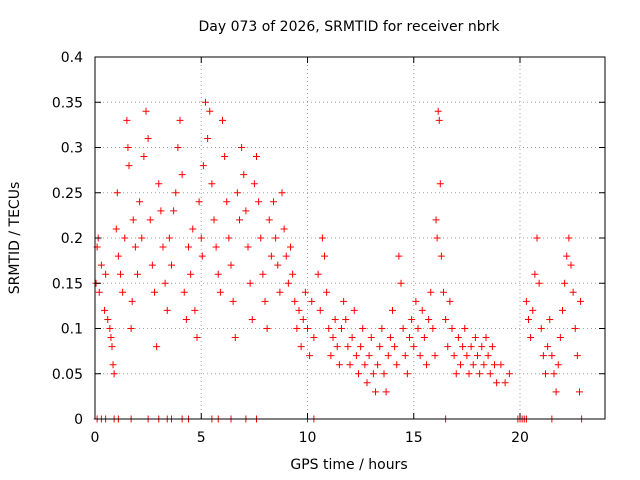 The height and width of the screenshot is (480, 640). Describe the element at coordinates (95, 438) in the screenshot. I see `x-tick-label: 0` at that location.